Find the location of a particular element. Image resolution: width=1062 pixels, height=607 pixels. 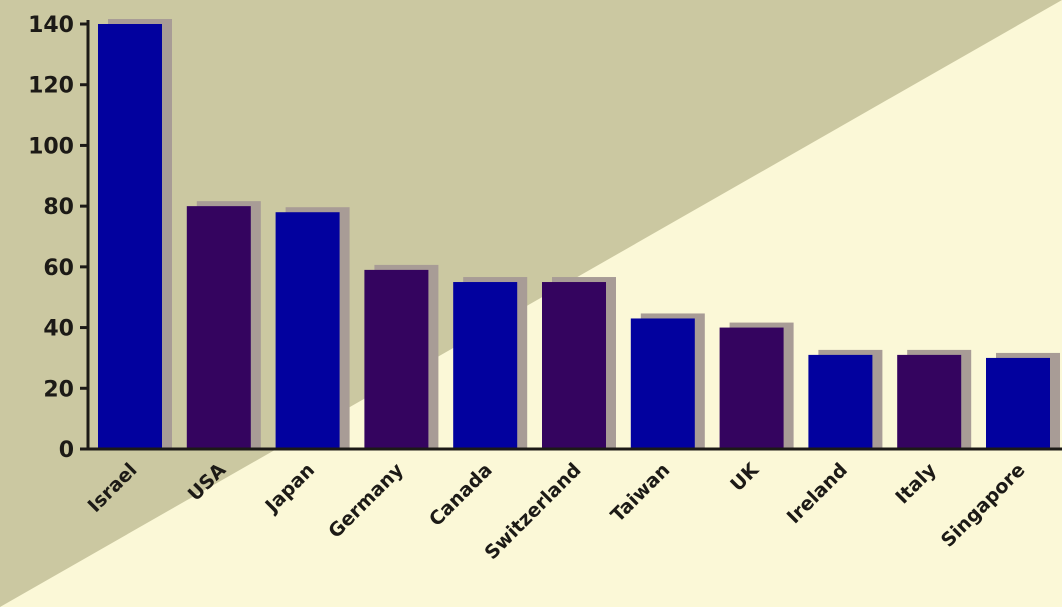

y-tick-label: 60 is located at coordinates (58, 268).